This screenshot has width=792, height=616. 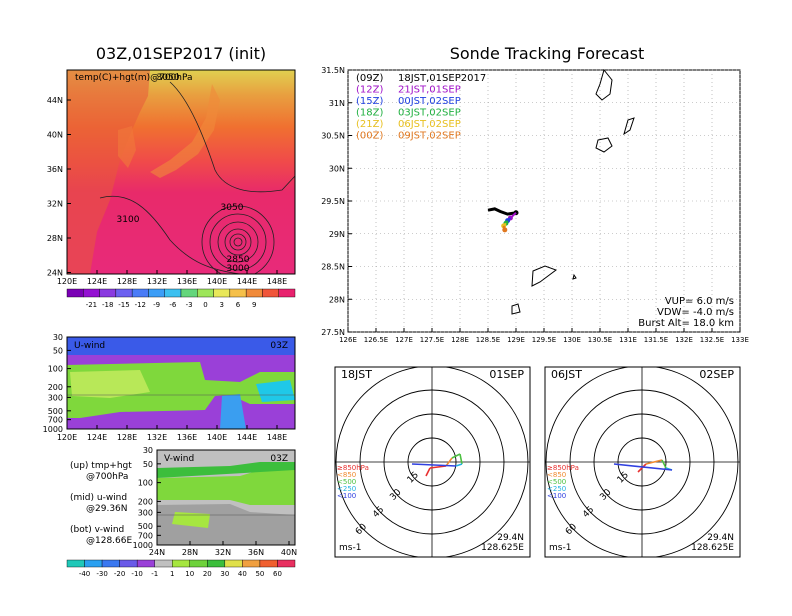 I want to click on coastlines, so click(x=573, y=191).